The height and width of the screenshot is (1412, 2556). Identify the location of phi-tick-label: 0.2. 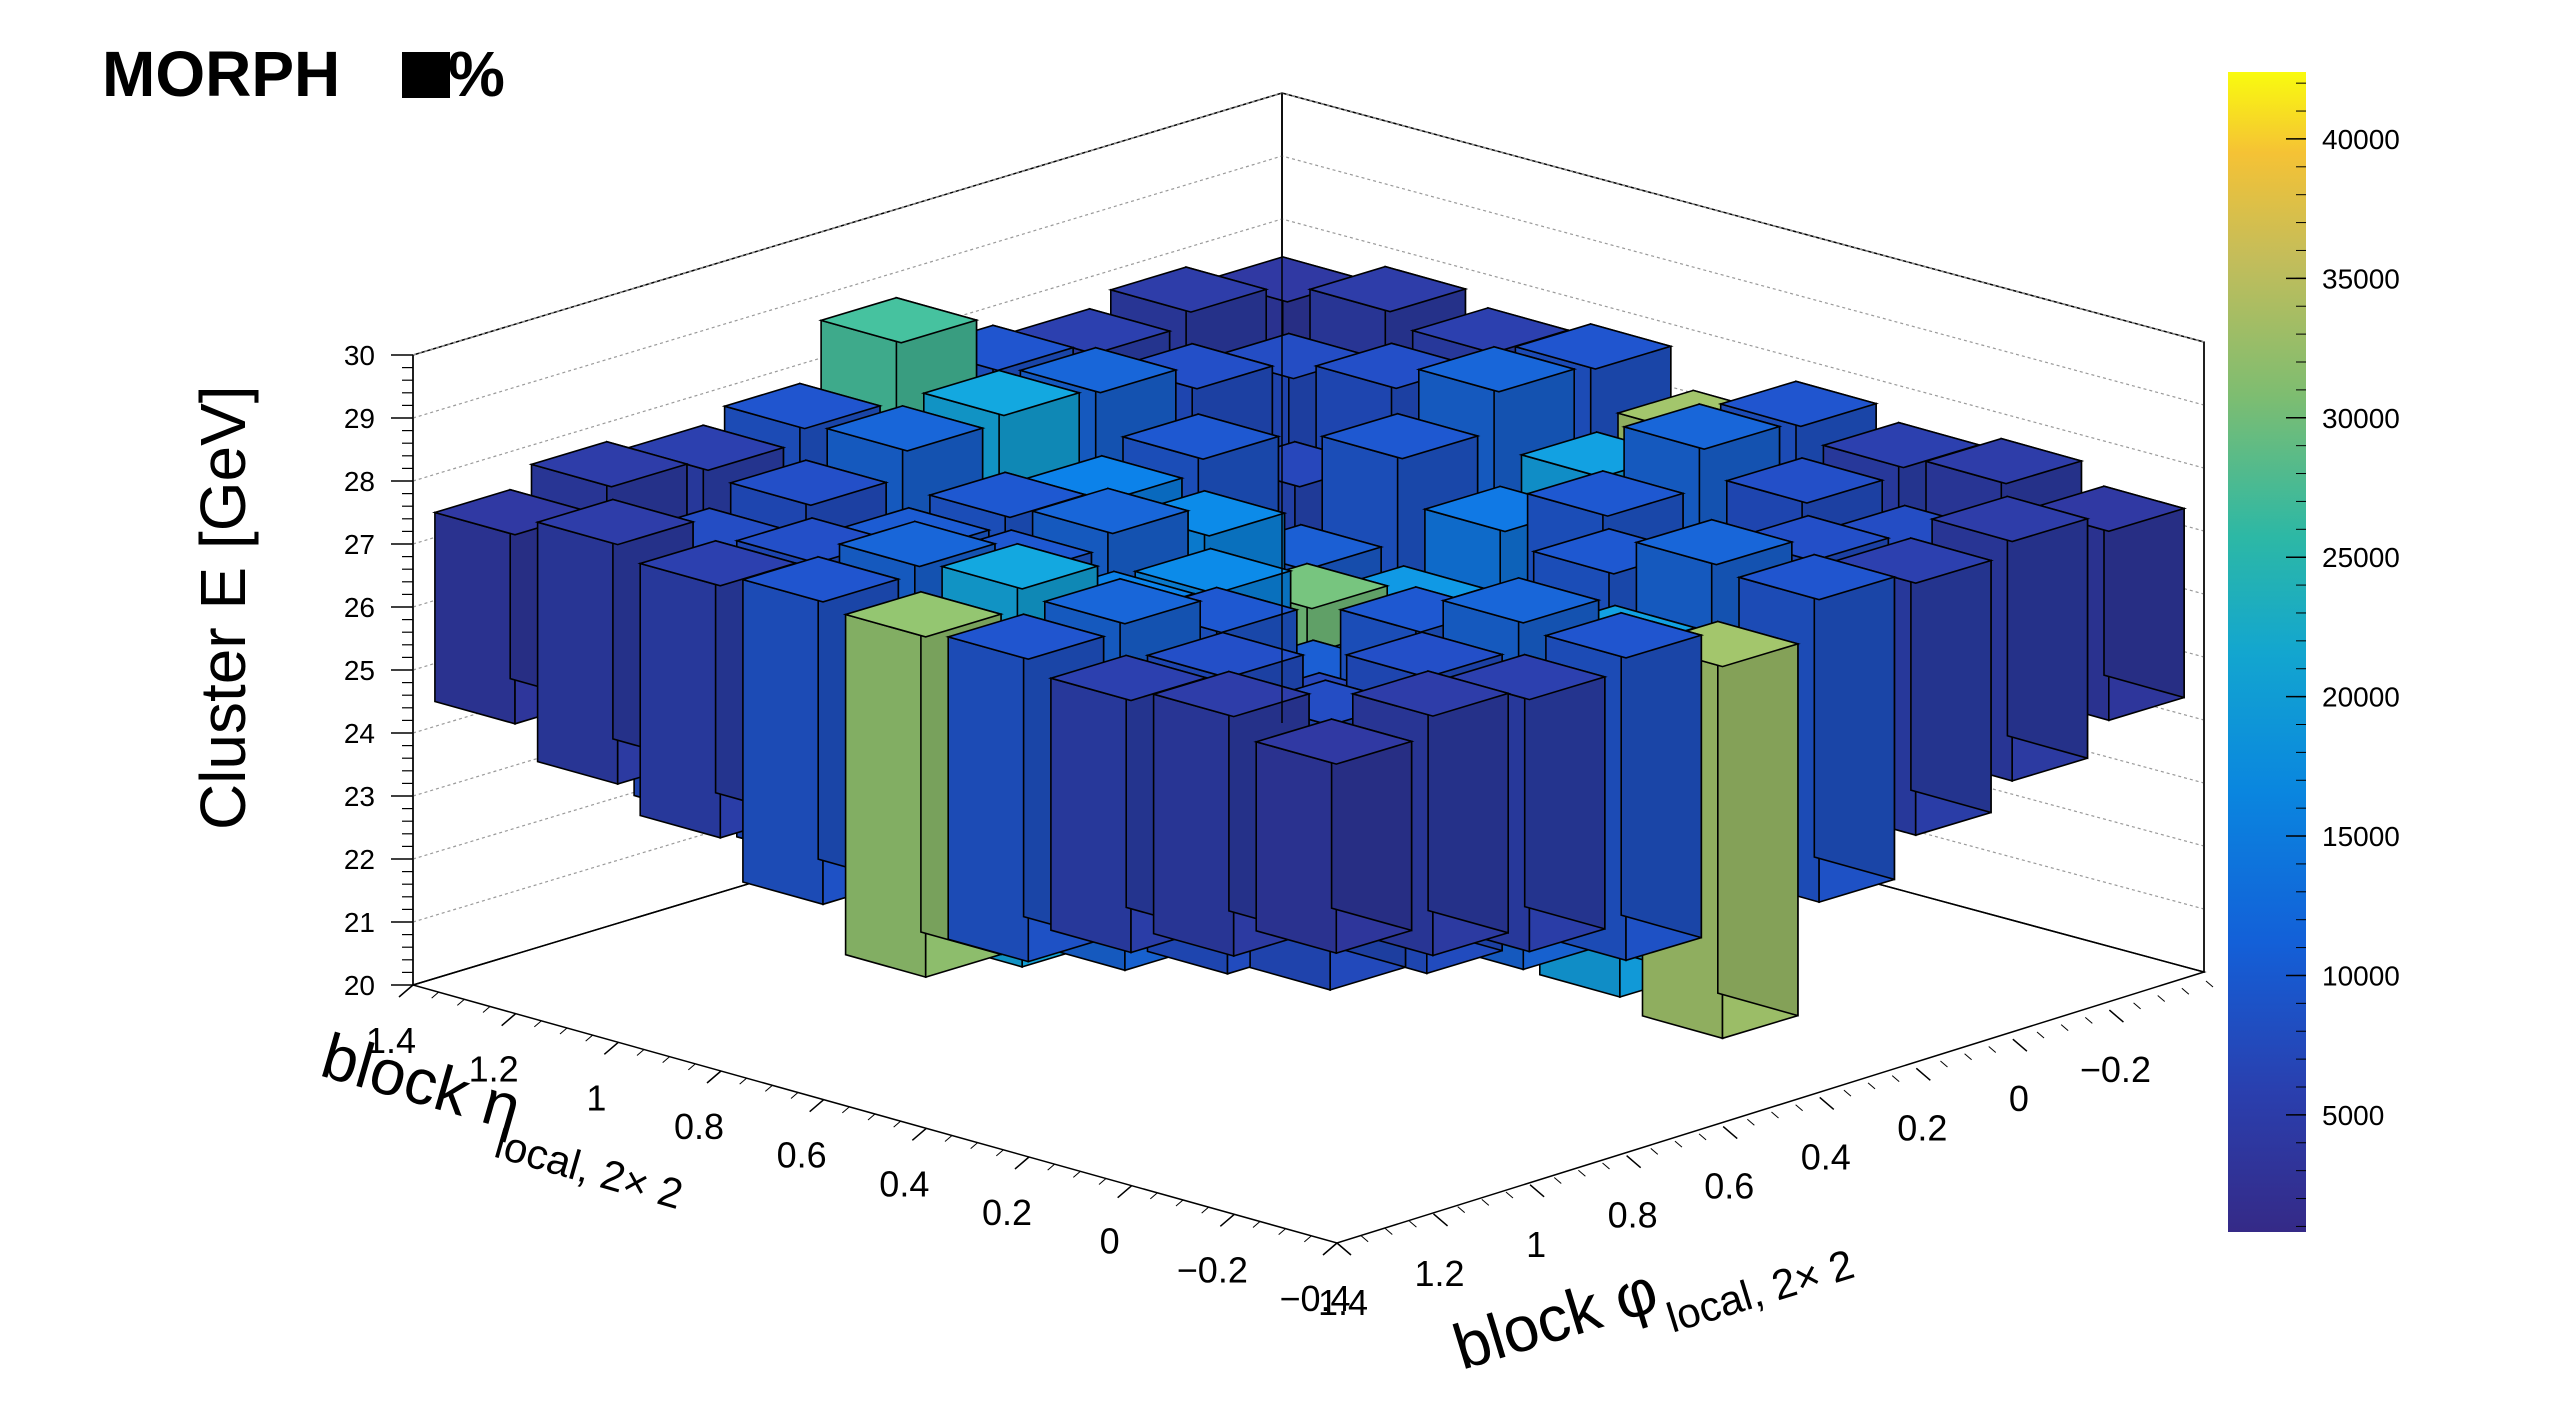
(1922, 1127).